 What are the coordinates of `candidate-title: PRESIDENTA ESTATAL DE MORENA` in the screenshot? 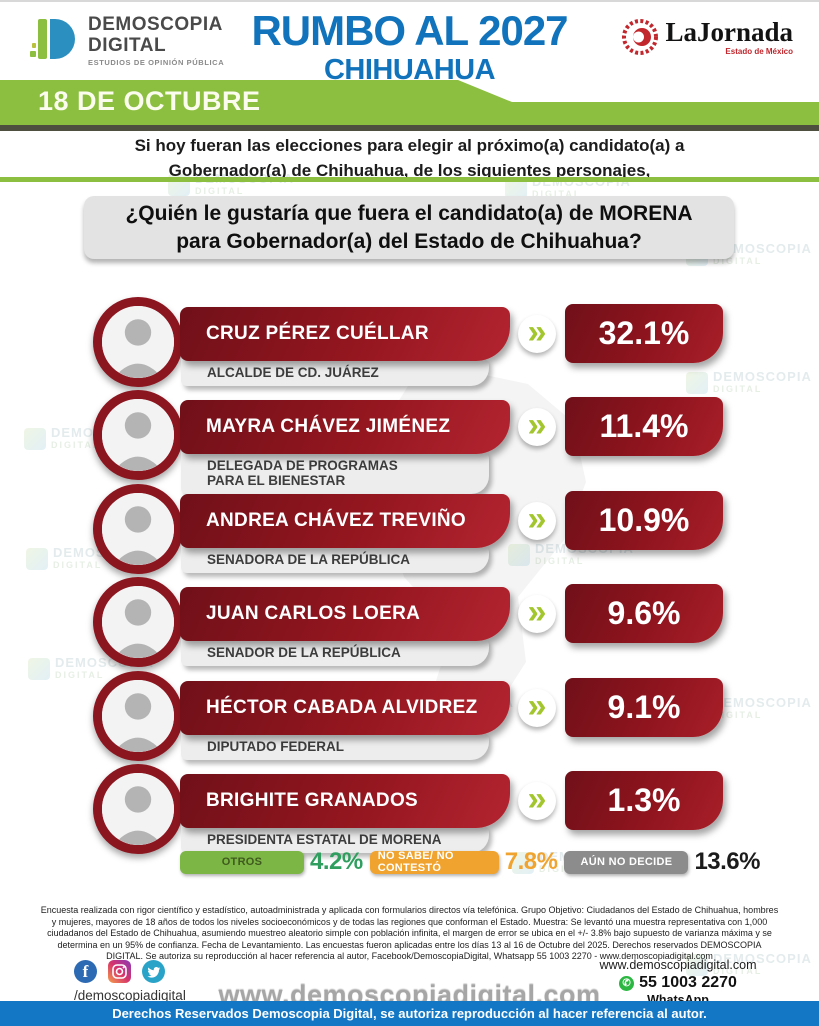 It's located at (335, 839).